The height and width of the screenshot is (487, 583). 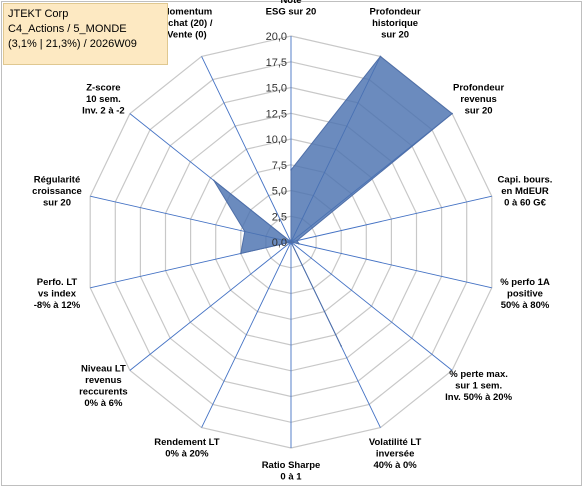 What do you see at coordinates (103, 99) in the screenshot?
I see `axis-label-12: Z-score 10 sem. Inv. 2 à -2` at bounding box center [103, 99].